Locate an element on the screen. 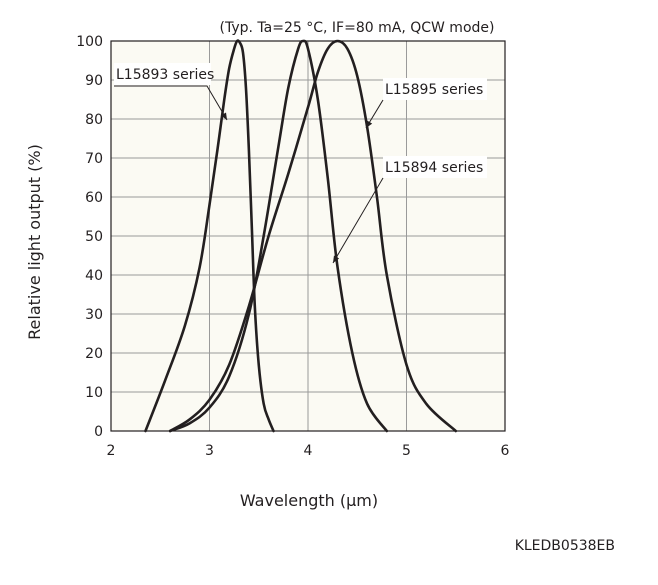 This screenshot has width=658, height=585. y-tick-label: 100 is located at coordinates (89, 42).